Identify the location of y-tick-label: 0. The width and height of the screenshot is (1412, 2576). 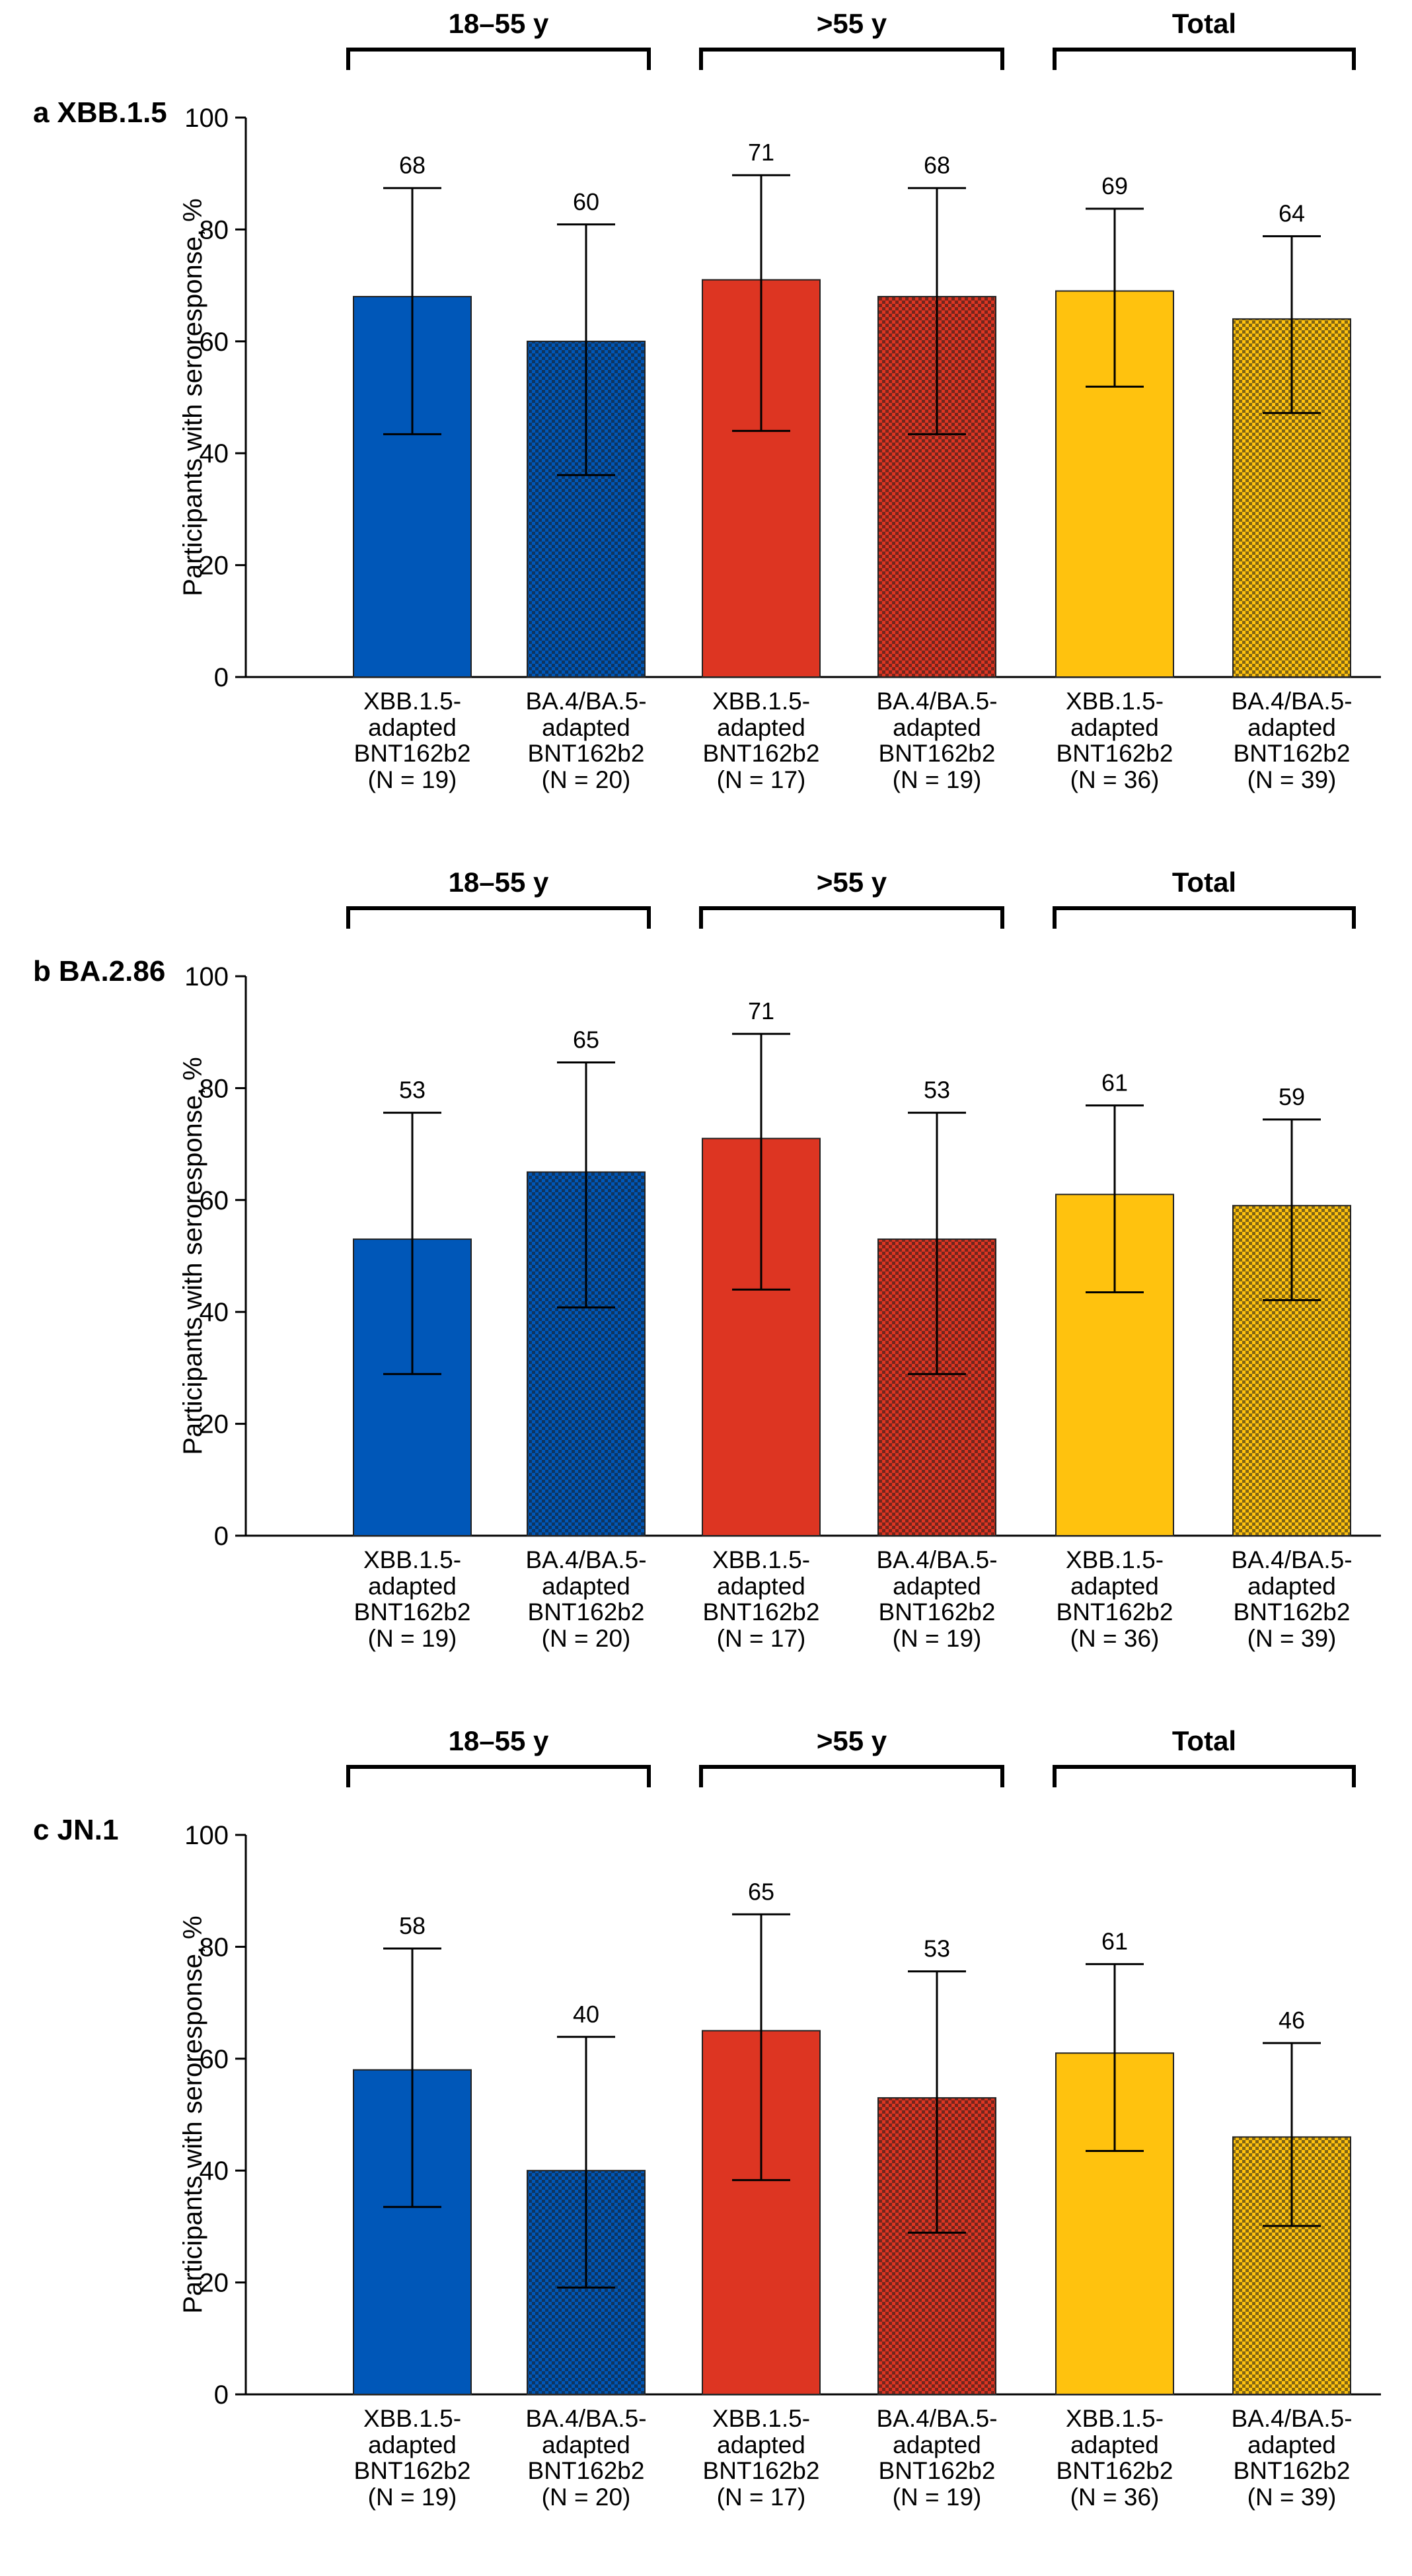
(222, 2395).